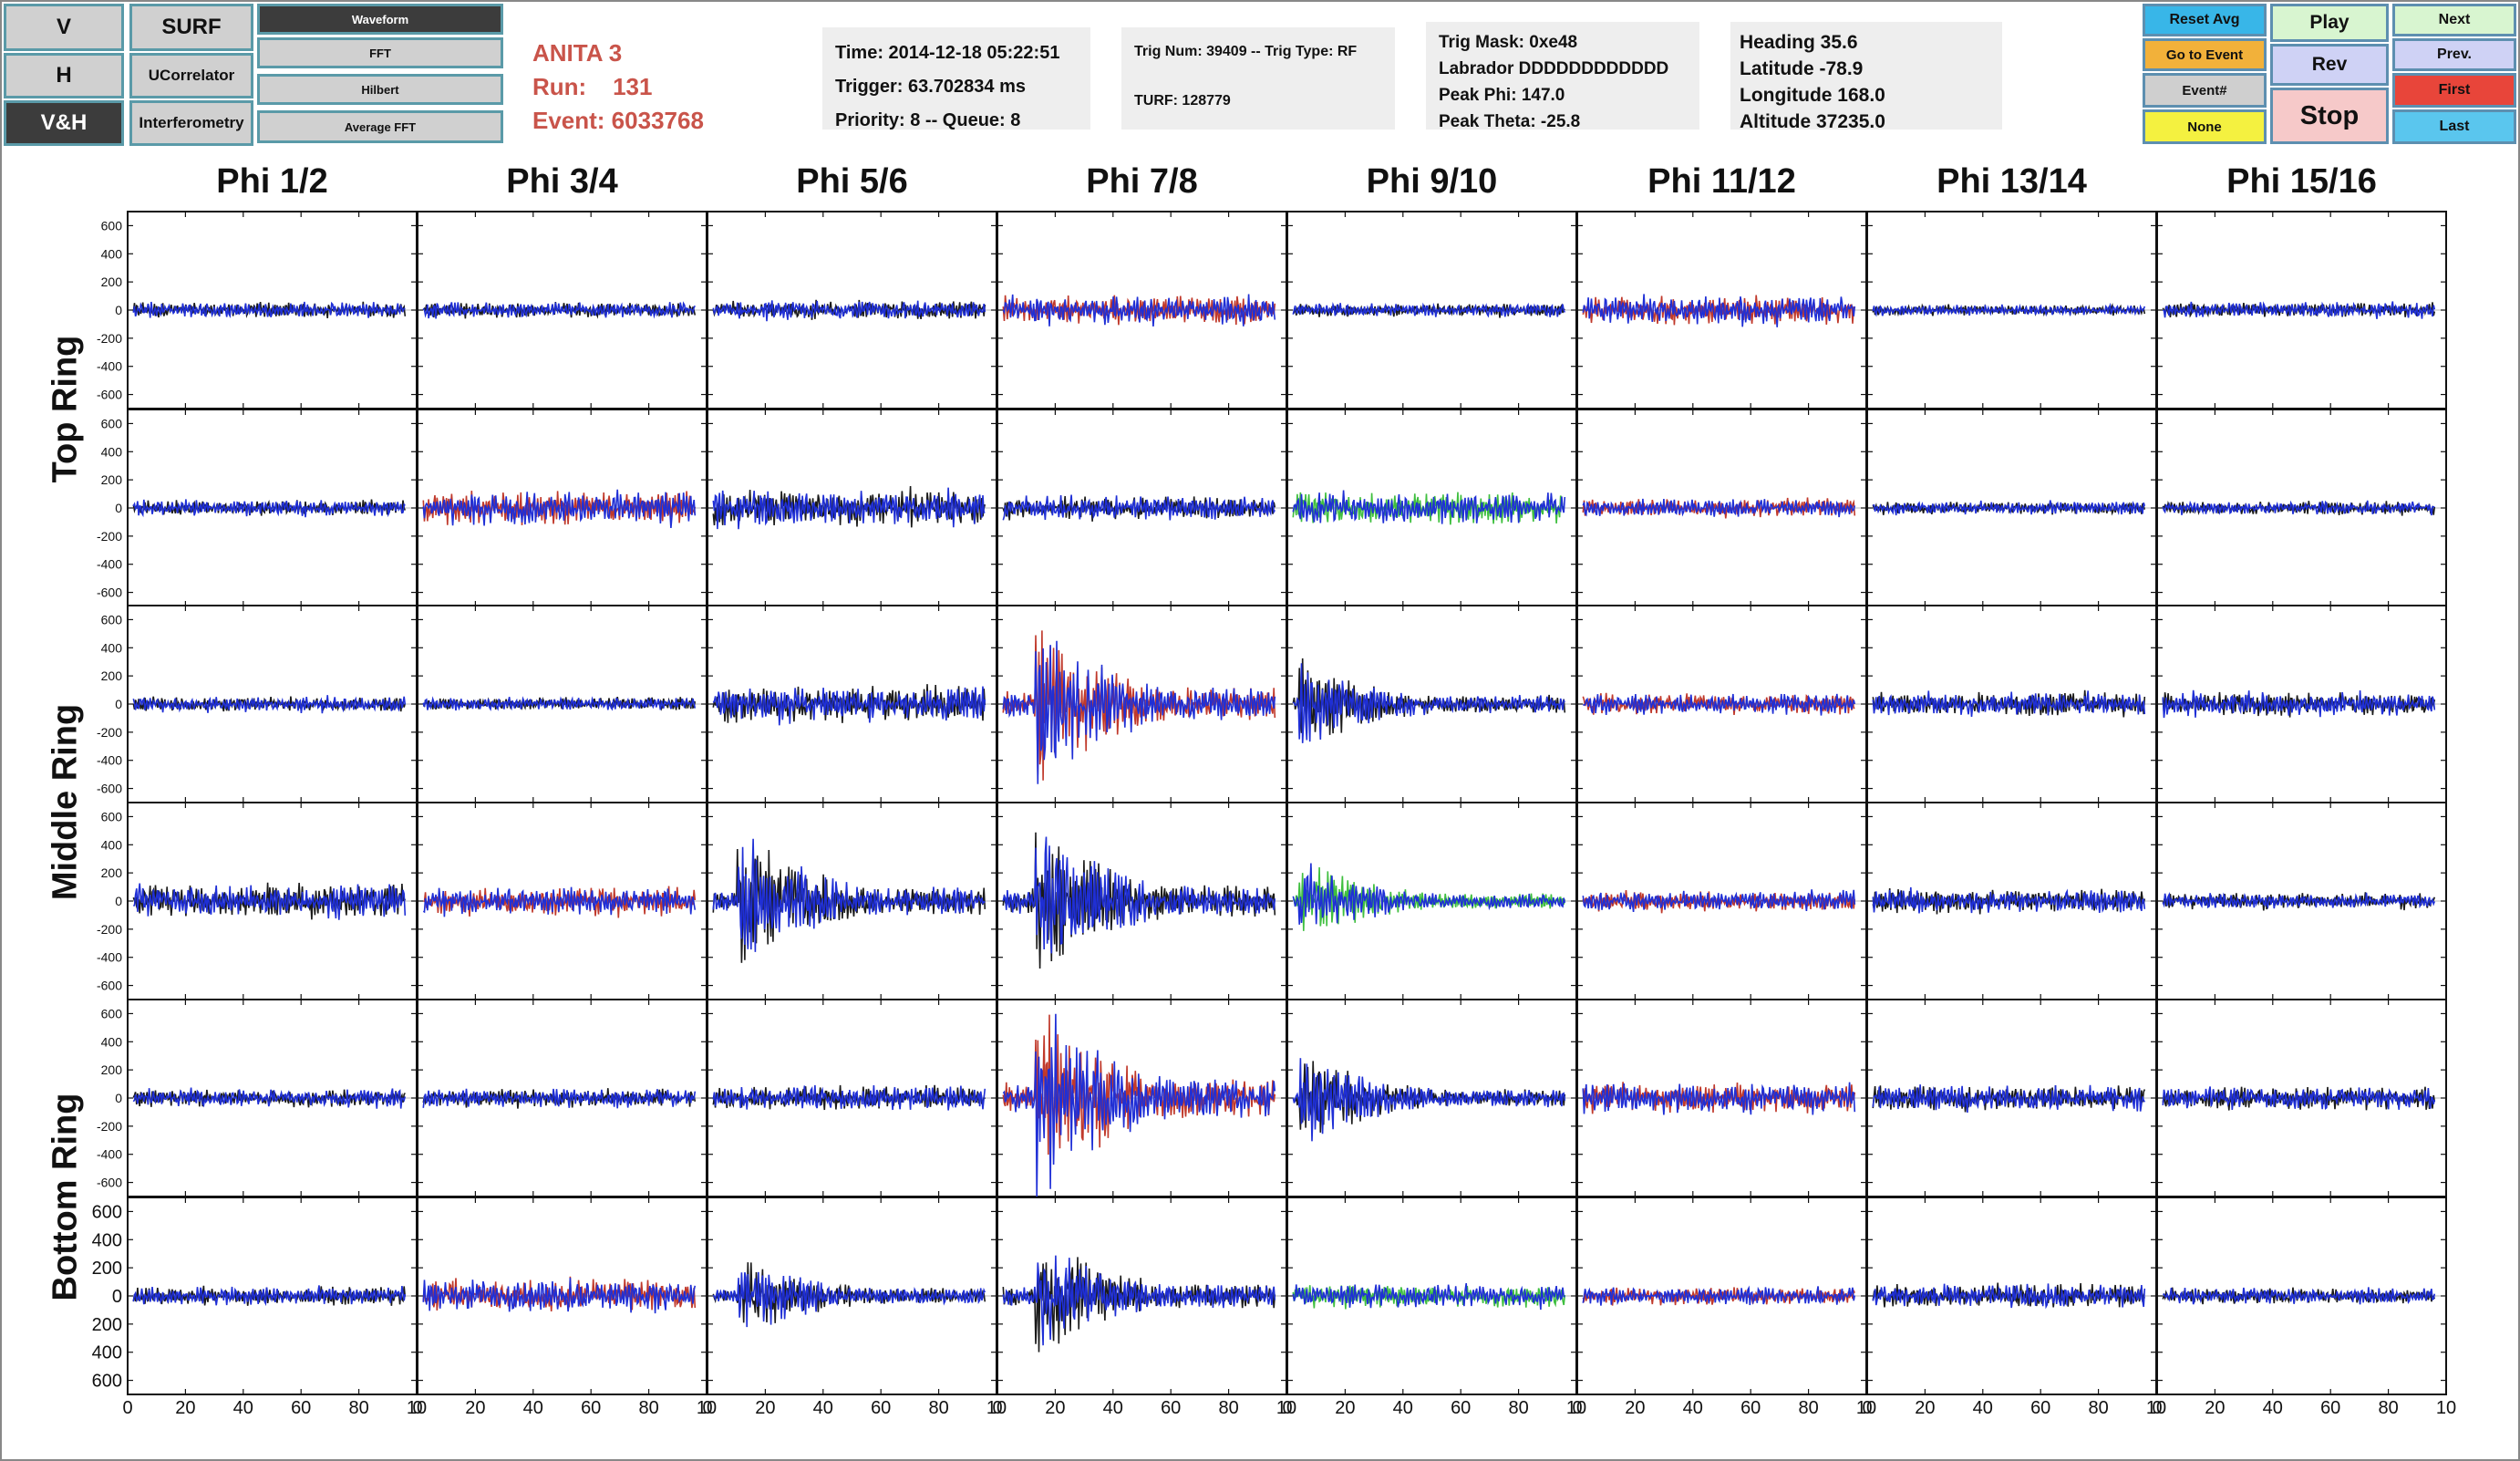  What do you see at coordinates (2454, 90) in the screenshot?
I see `first-button: First` at bounding box center [2454, 90].